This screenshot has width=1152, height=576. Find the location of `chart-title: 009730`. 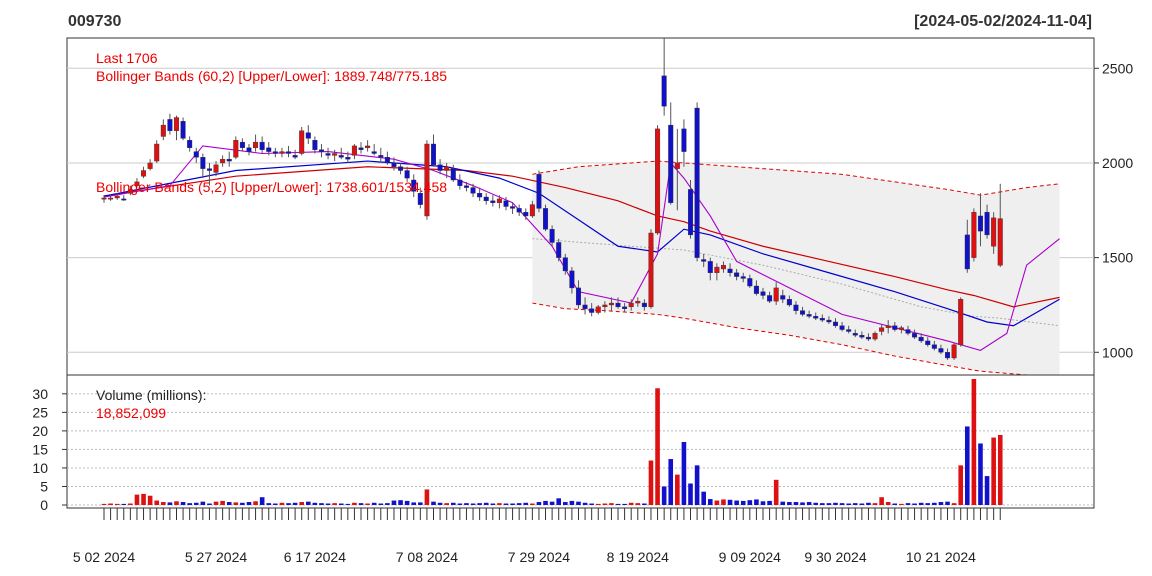

chart-title: 009730 is located at coordinates (94, 21).